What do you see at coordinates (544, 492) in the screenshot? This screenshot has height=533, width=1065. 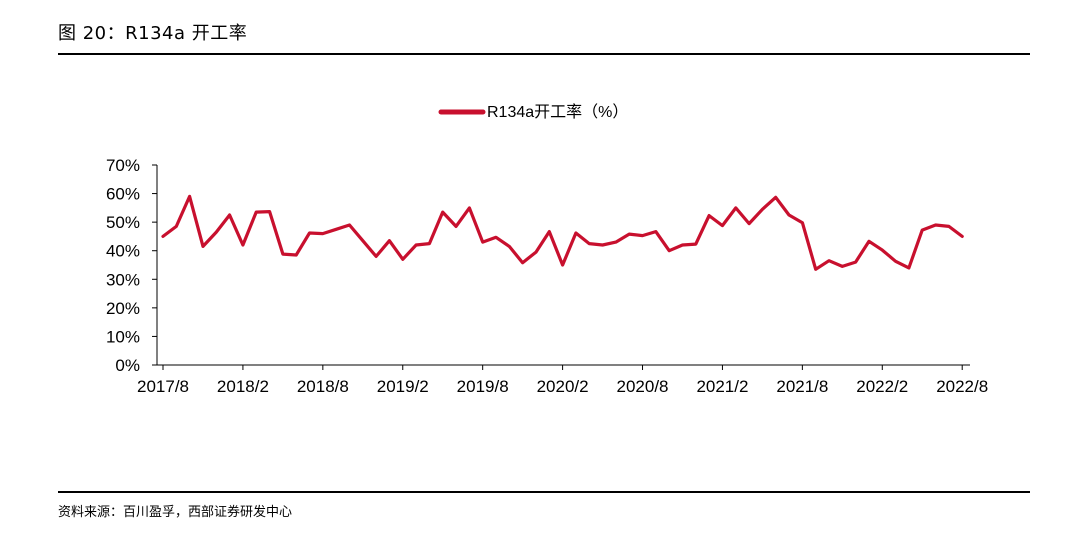 I see `bottom-rule` at bounding box center [544, 492].